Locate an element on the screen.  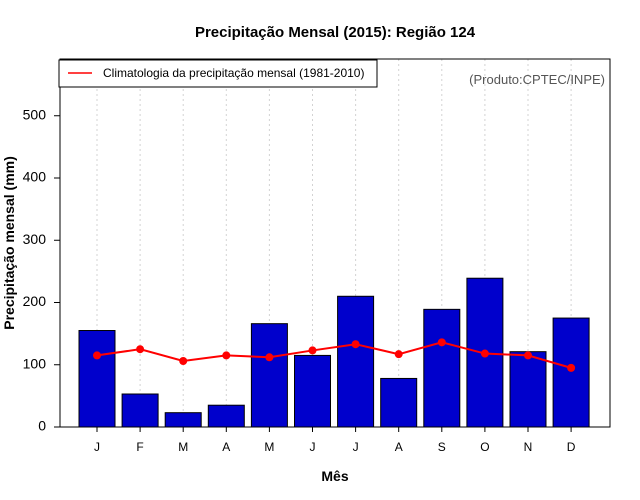
y-tick-label-1: 100 is located at coordinates (35, 363).